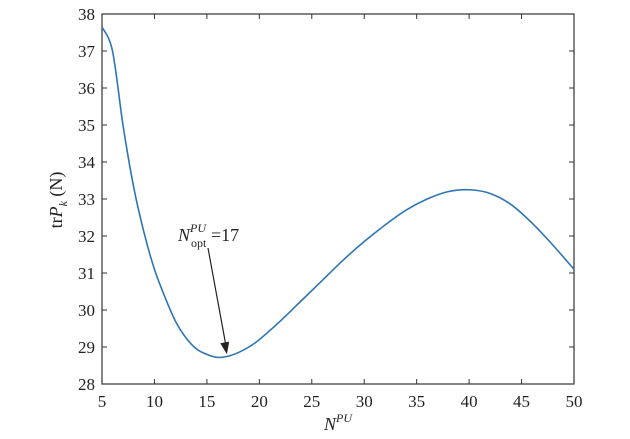 This screenshot has height=439, width=630. What do you see at coordinates (87, 162) in the screenshot?
I see `y-tick-label: 34` at bounding box center [87, 162].